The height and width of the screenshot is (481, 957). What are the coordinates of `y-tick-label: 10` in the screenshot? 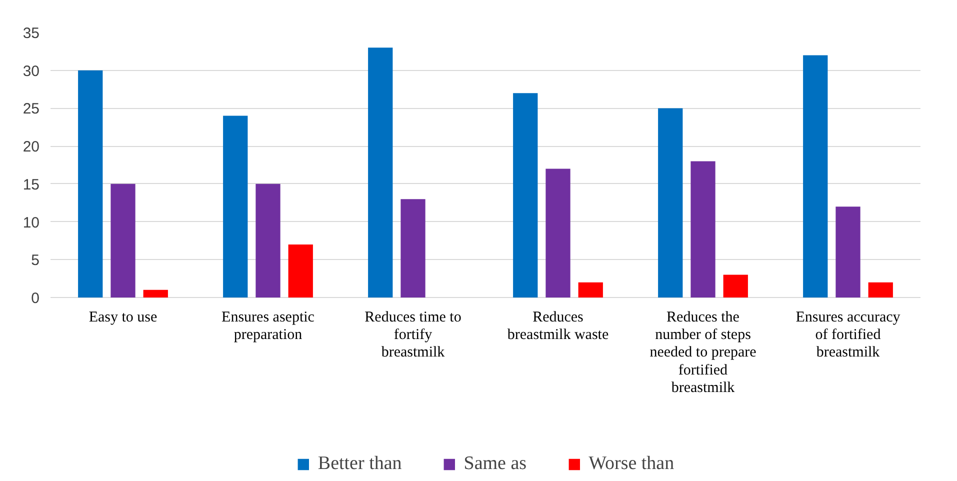 It's located at (31, 223).